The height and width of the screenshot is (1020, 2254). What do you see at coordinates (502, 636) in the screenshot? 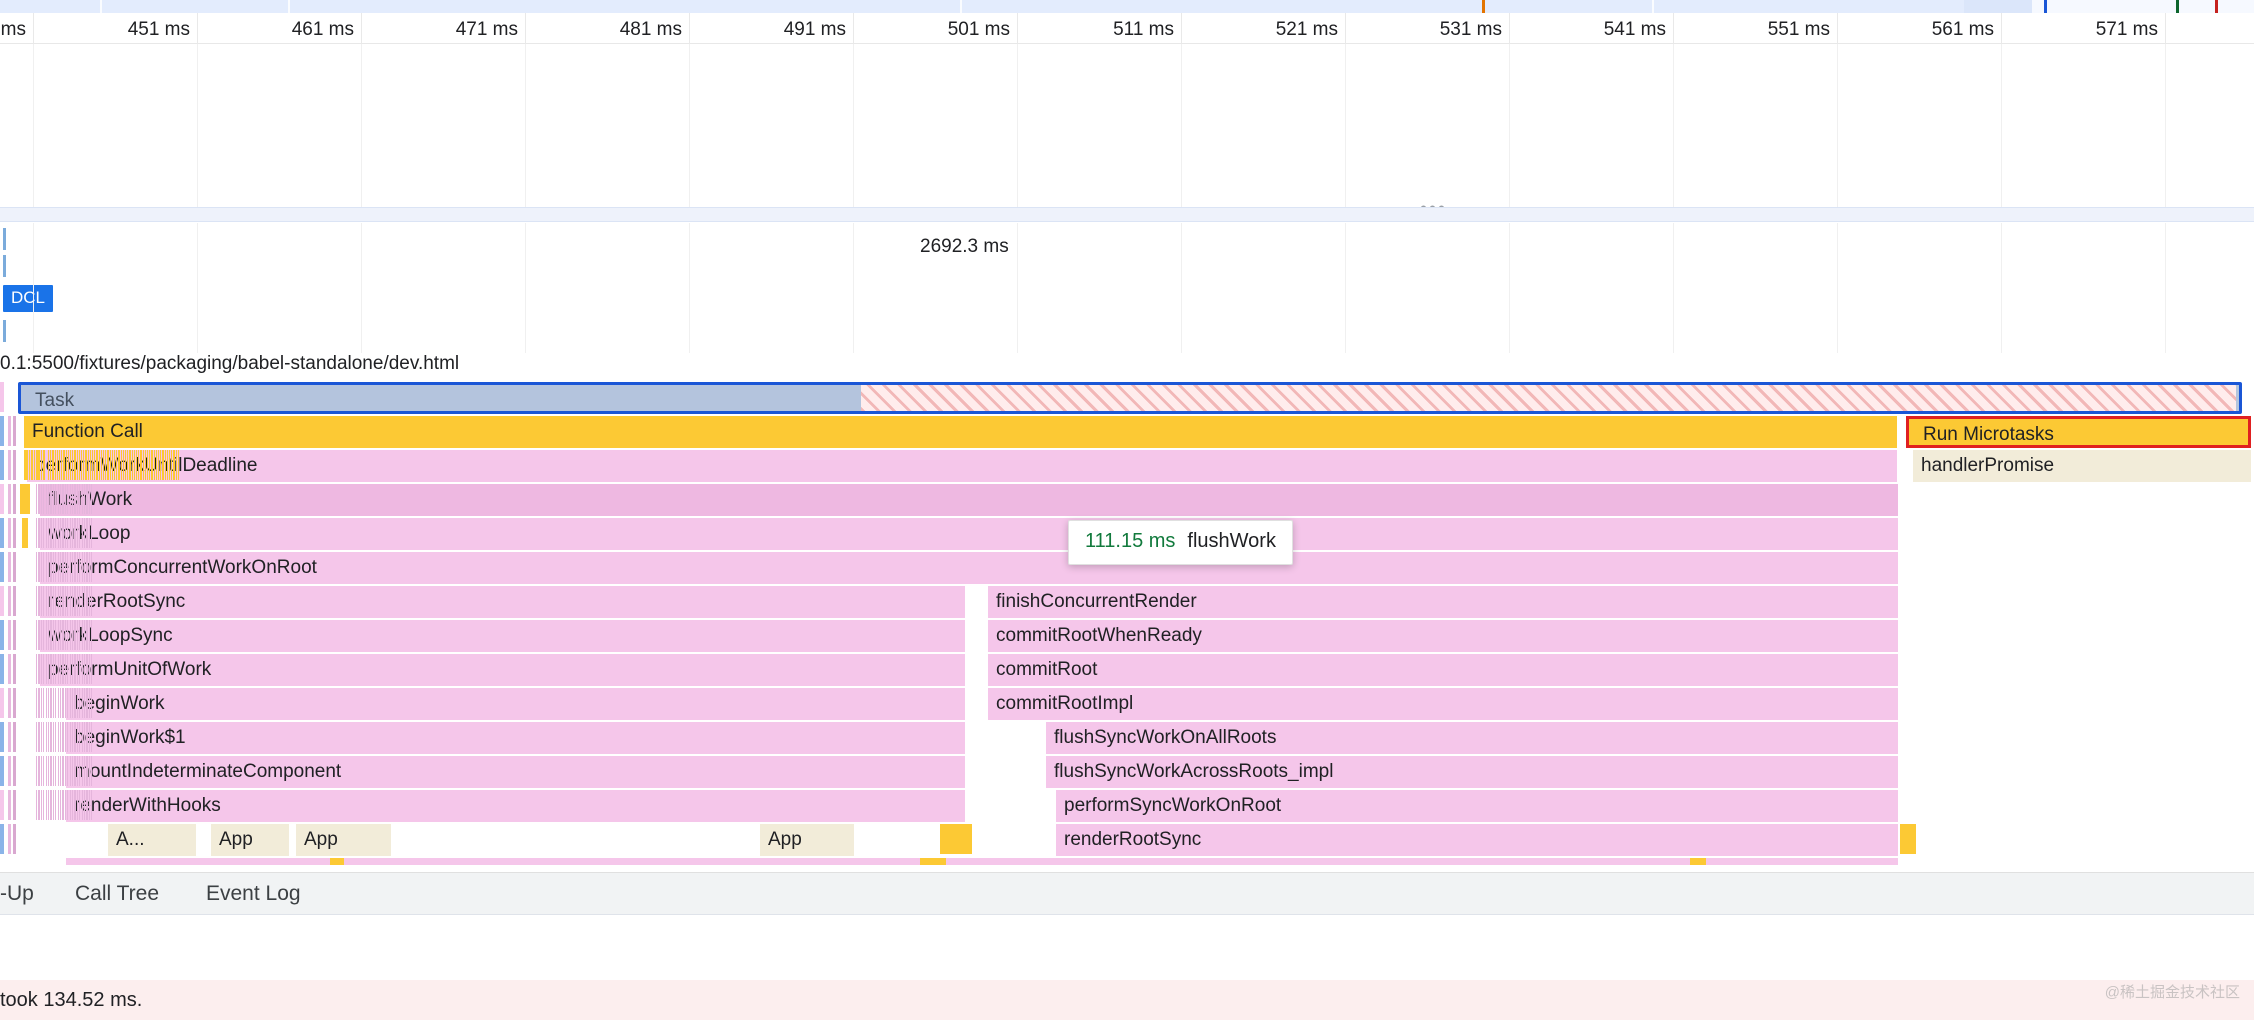
I see `flame-chart-event: workLoopSync` at bounding box center [502, 636].